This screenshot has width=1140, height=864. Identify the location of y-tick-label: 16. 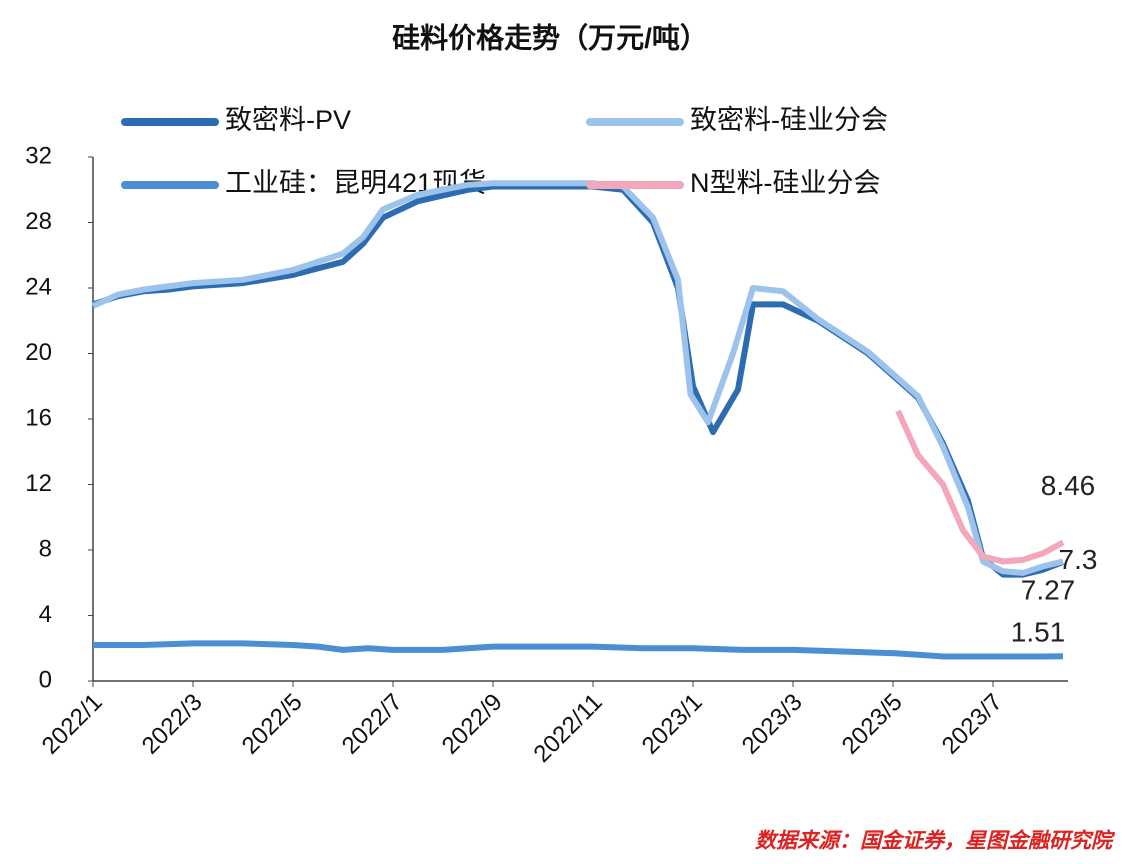
(38, 417).